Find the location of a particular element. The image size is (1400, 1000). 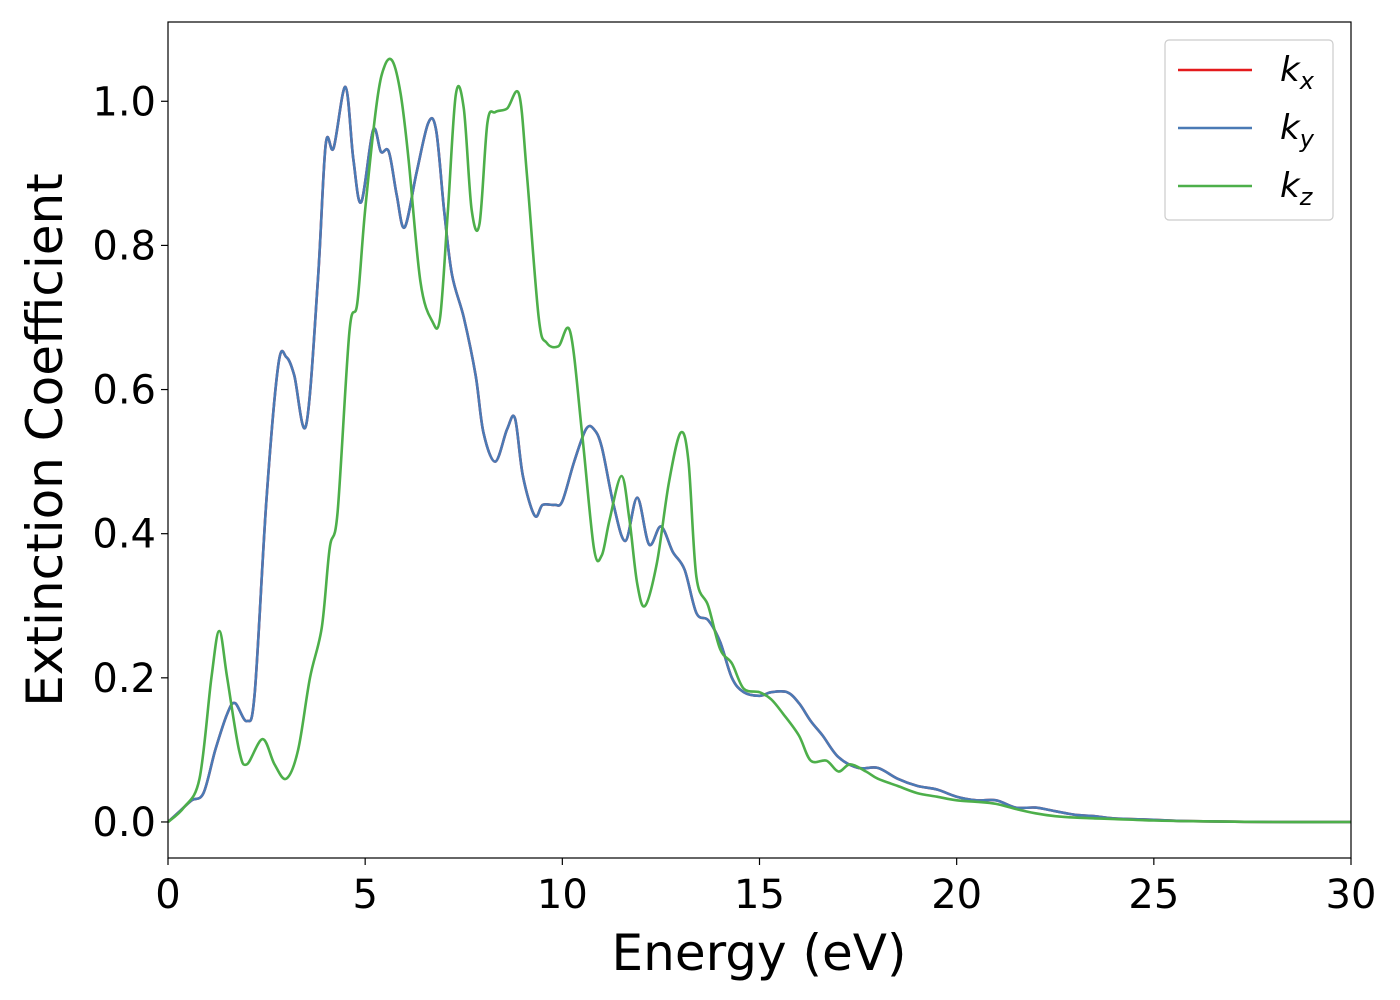

legend-box is located at coordinates (1249, 130).